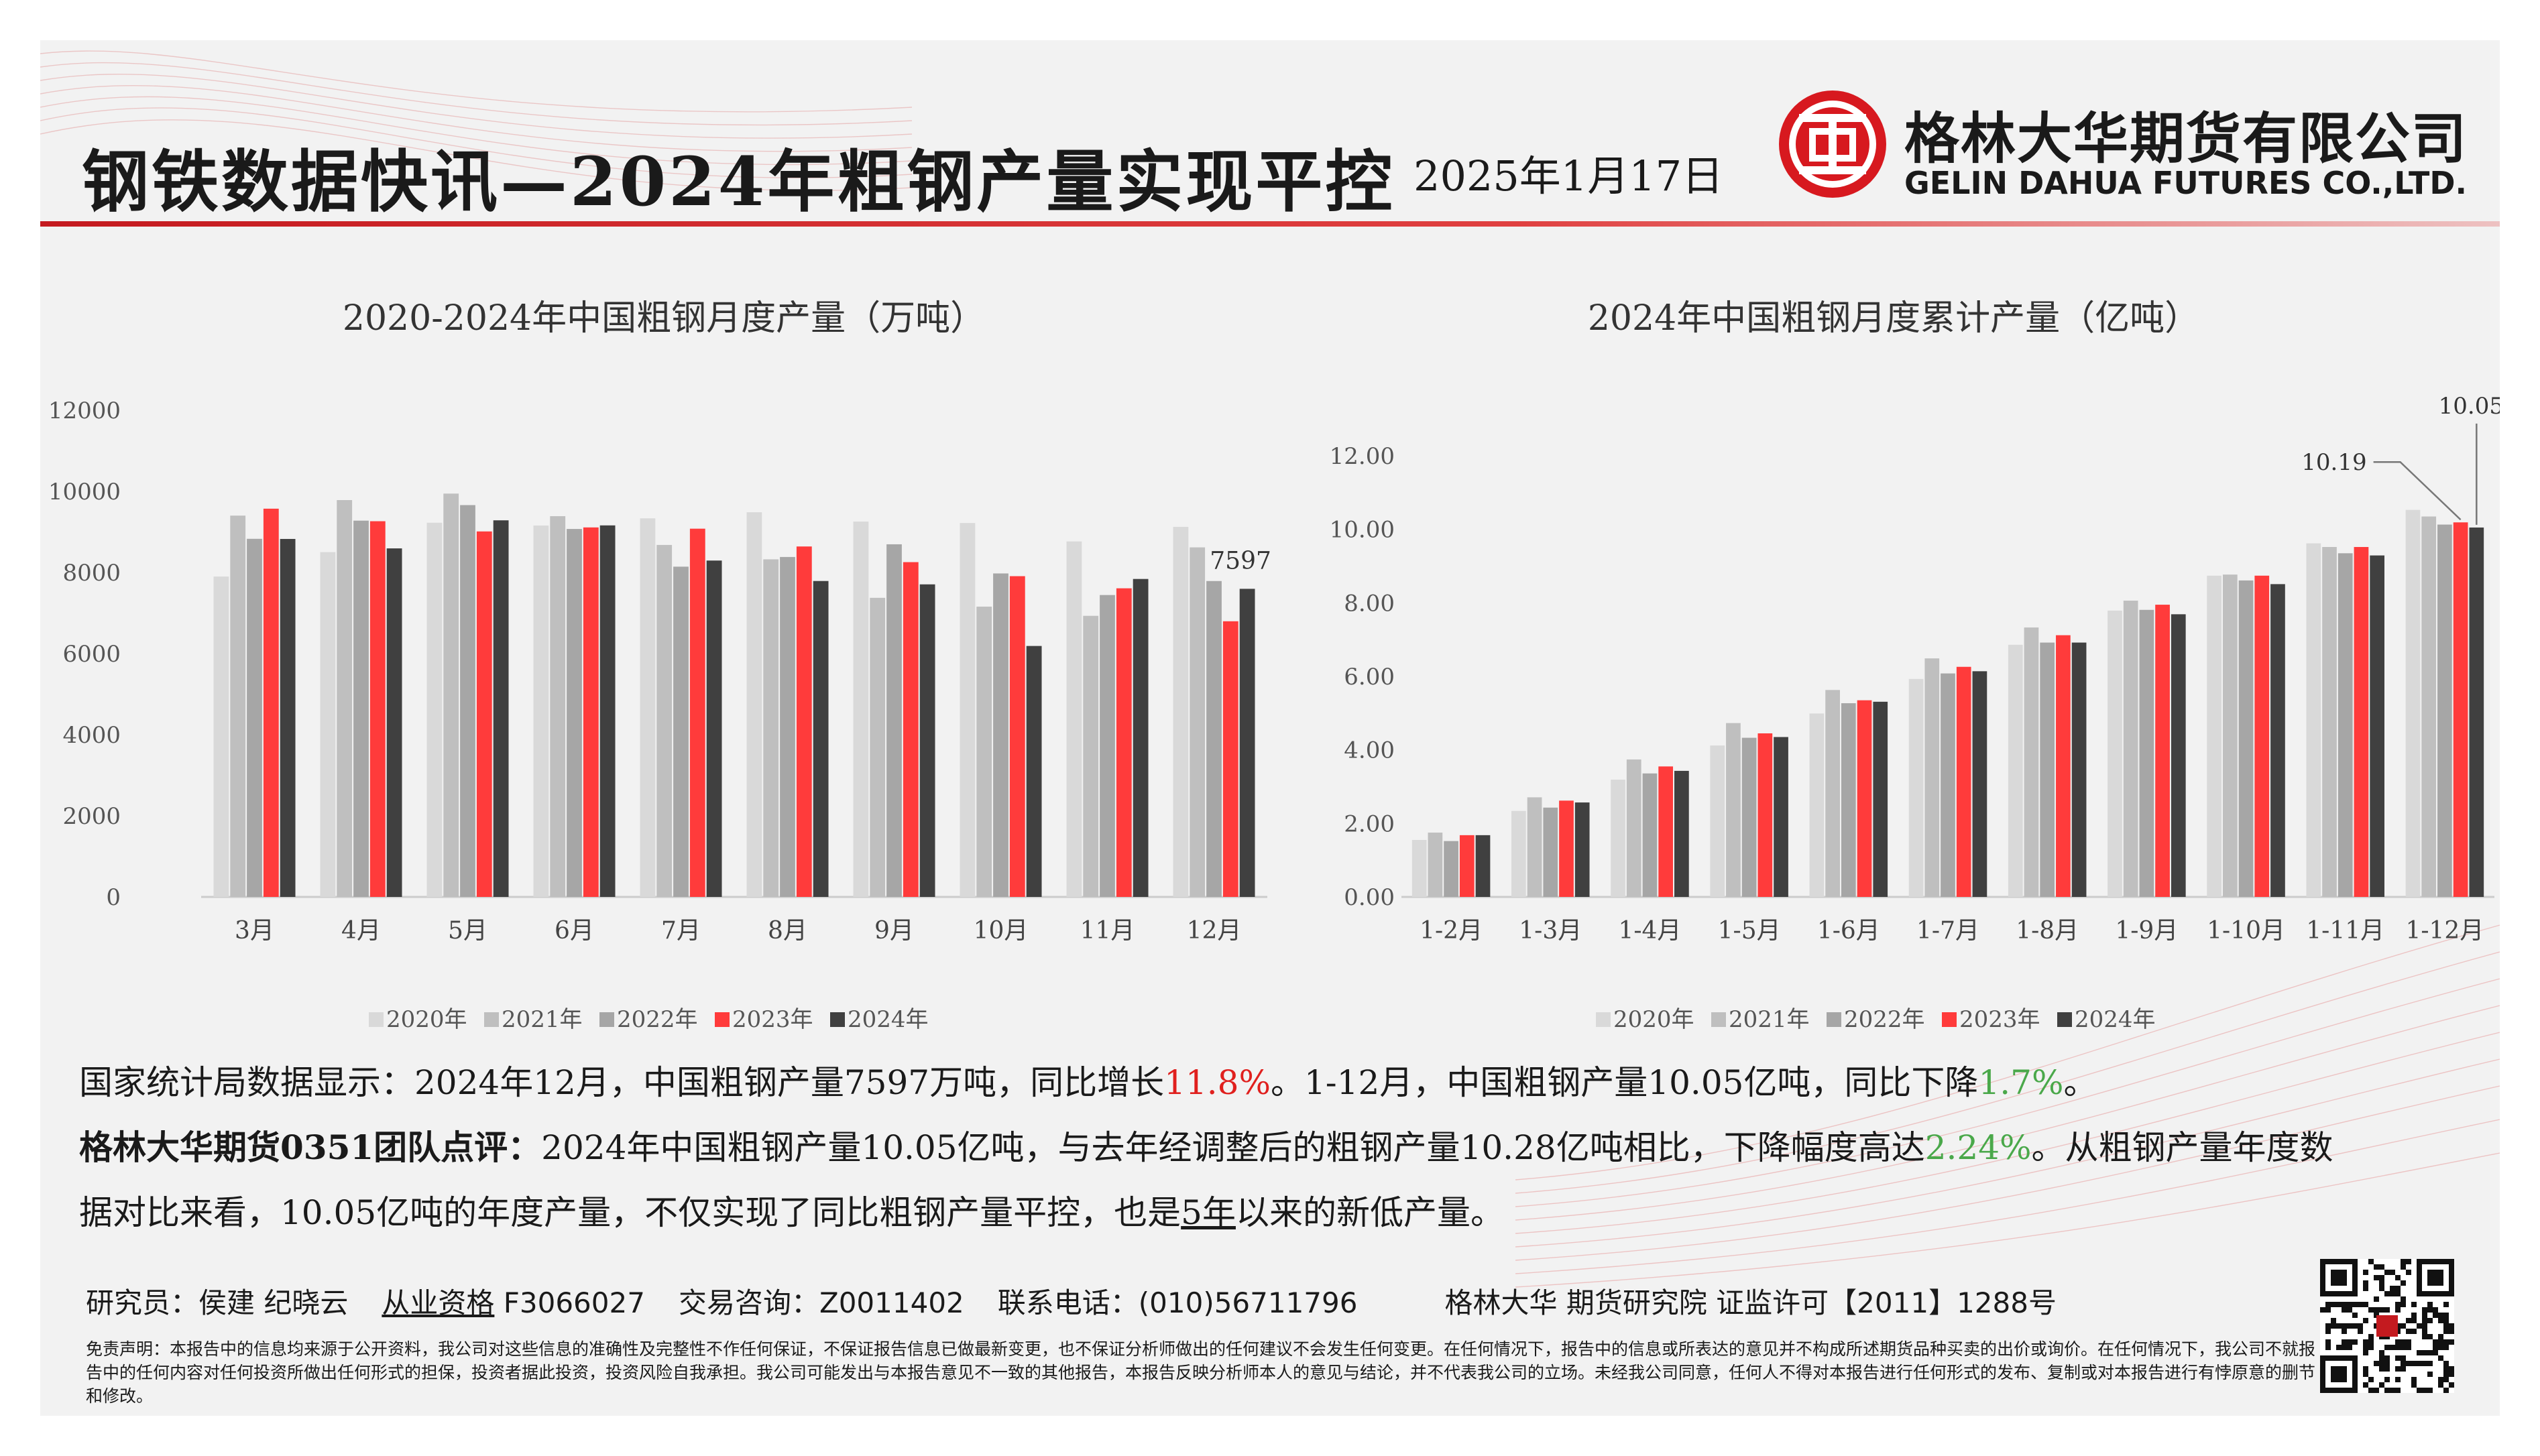 This screenshot has height=1456, width=2540. Describe the element at coordinates (2032, 762) in the screenshot. I see `chart2-bar-2021年-1-8月` at that location.